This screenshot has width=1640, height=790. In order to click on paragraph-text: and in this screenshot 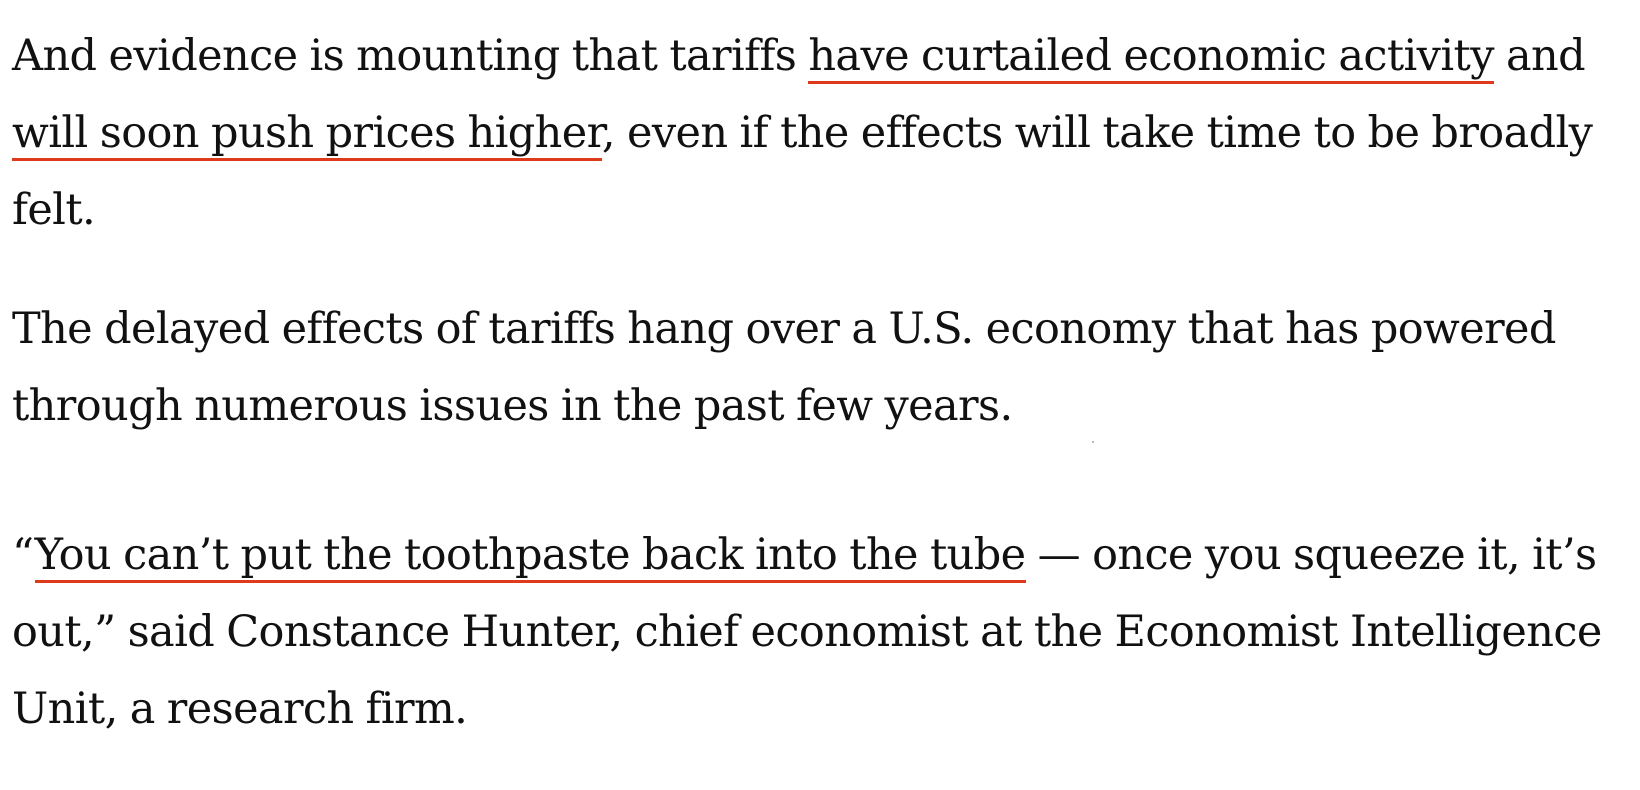, I will do `click(1539, 56)`.